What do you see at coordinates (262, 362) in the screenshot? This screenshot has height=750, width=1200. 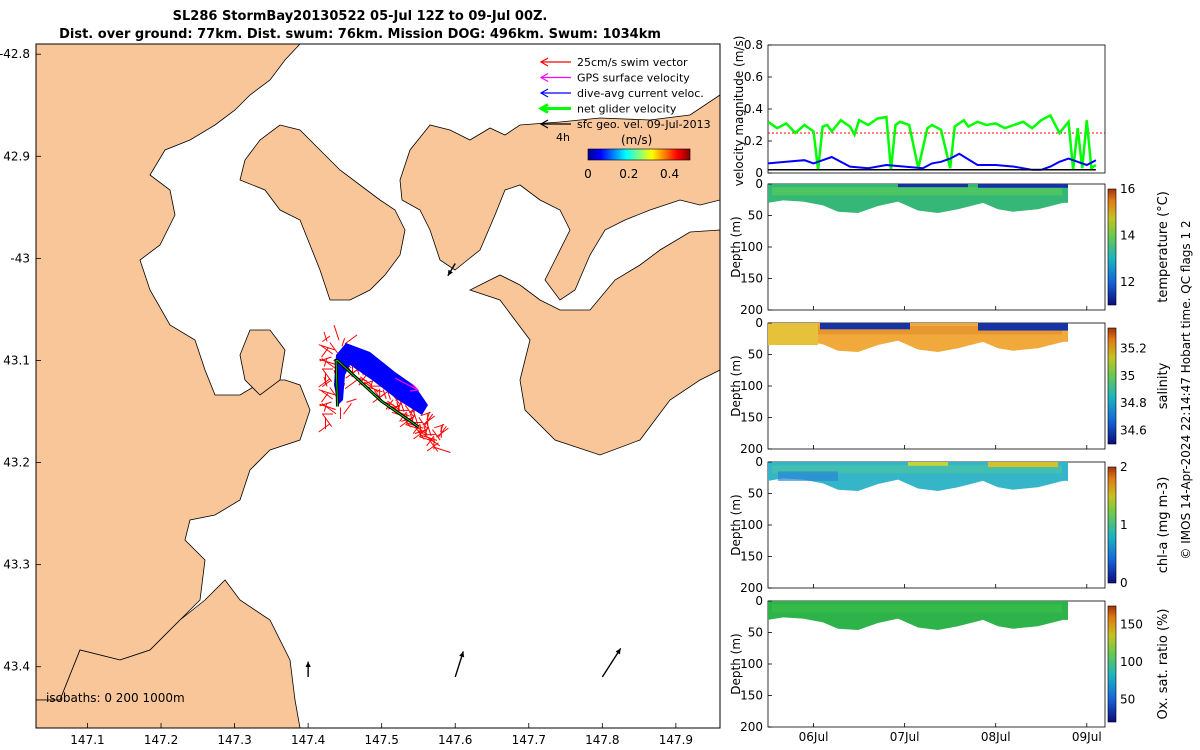 I see `island-south` at bounding box center [262, 362].